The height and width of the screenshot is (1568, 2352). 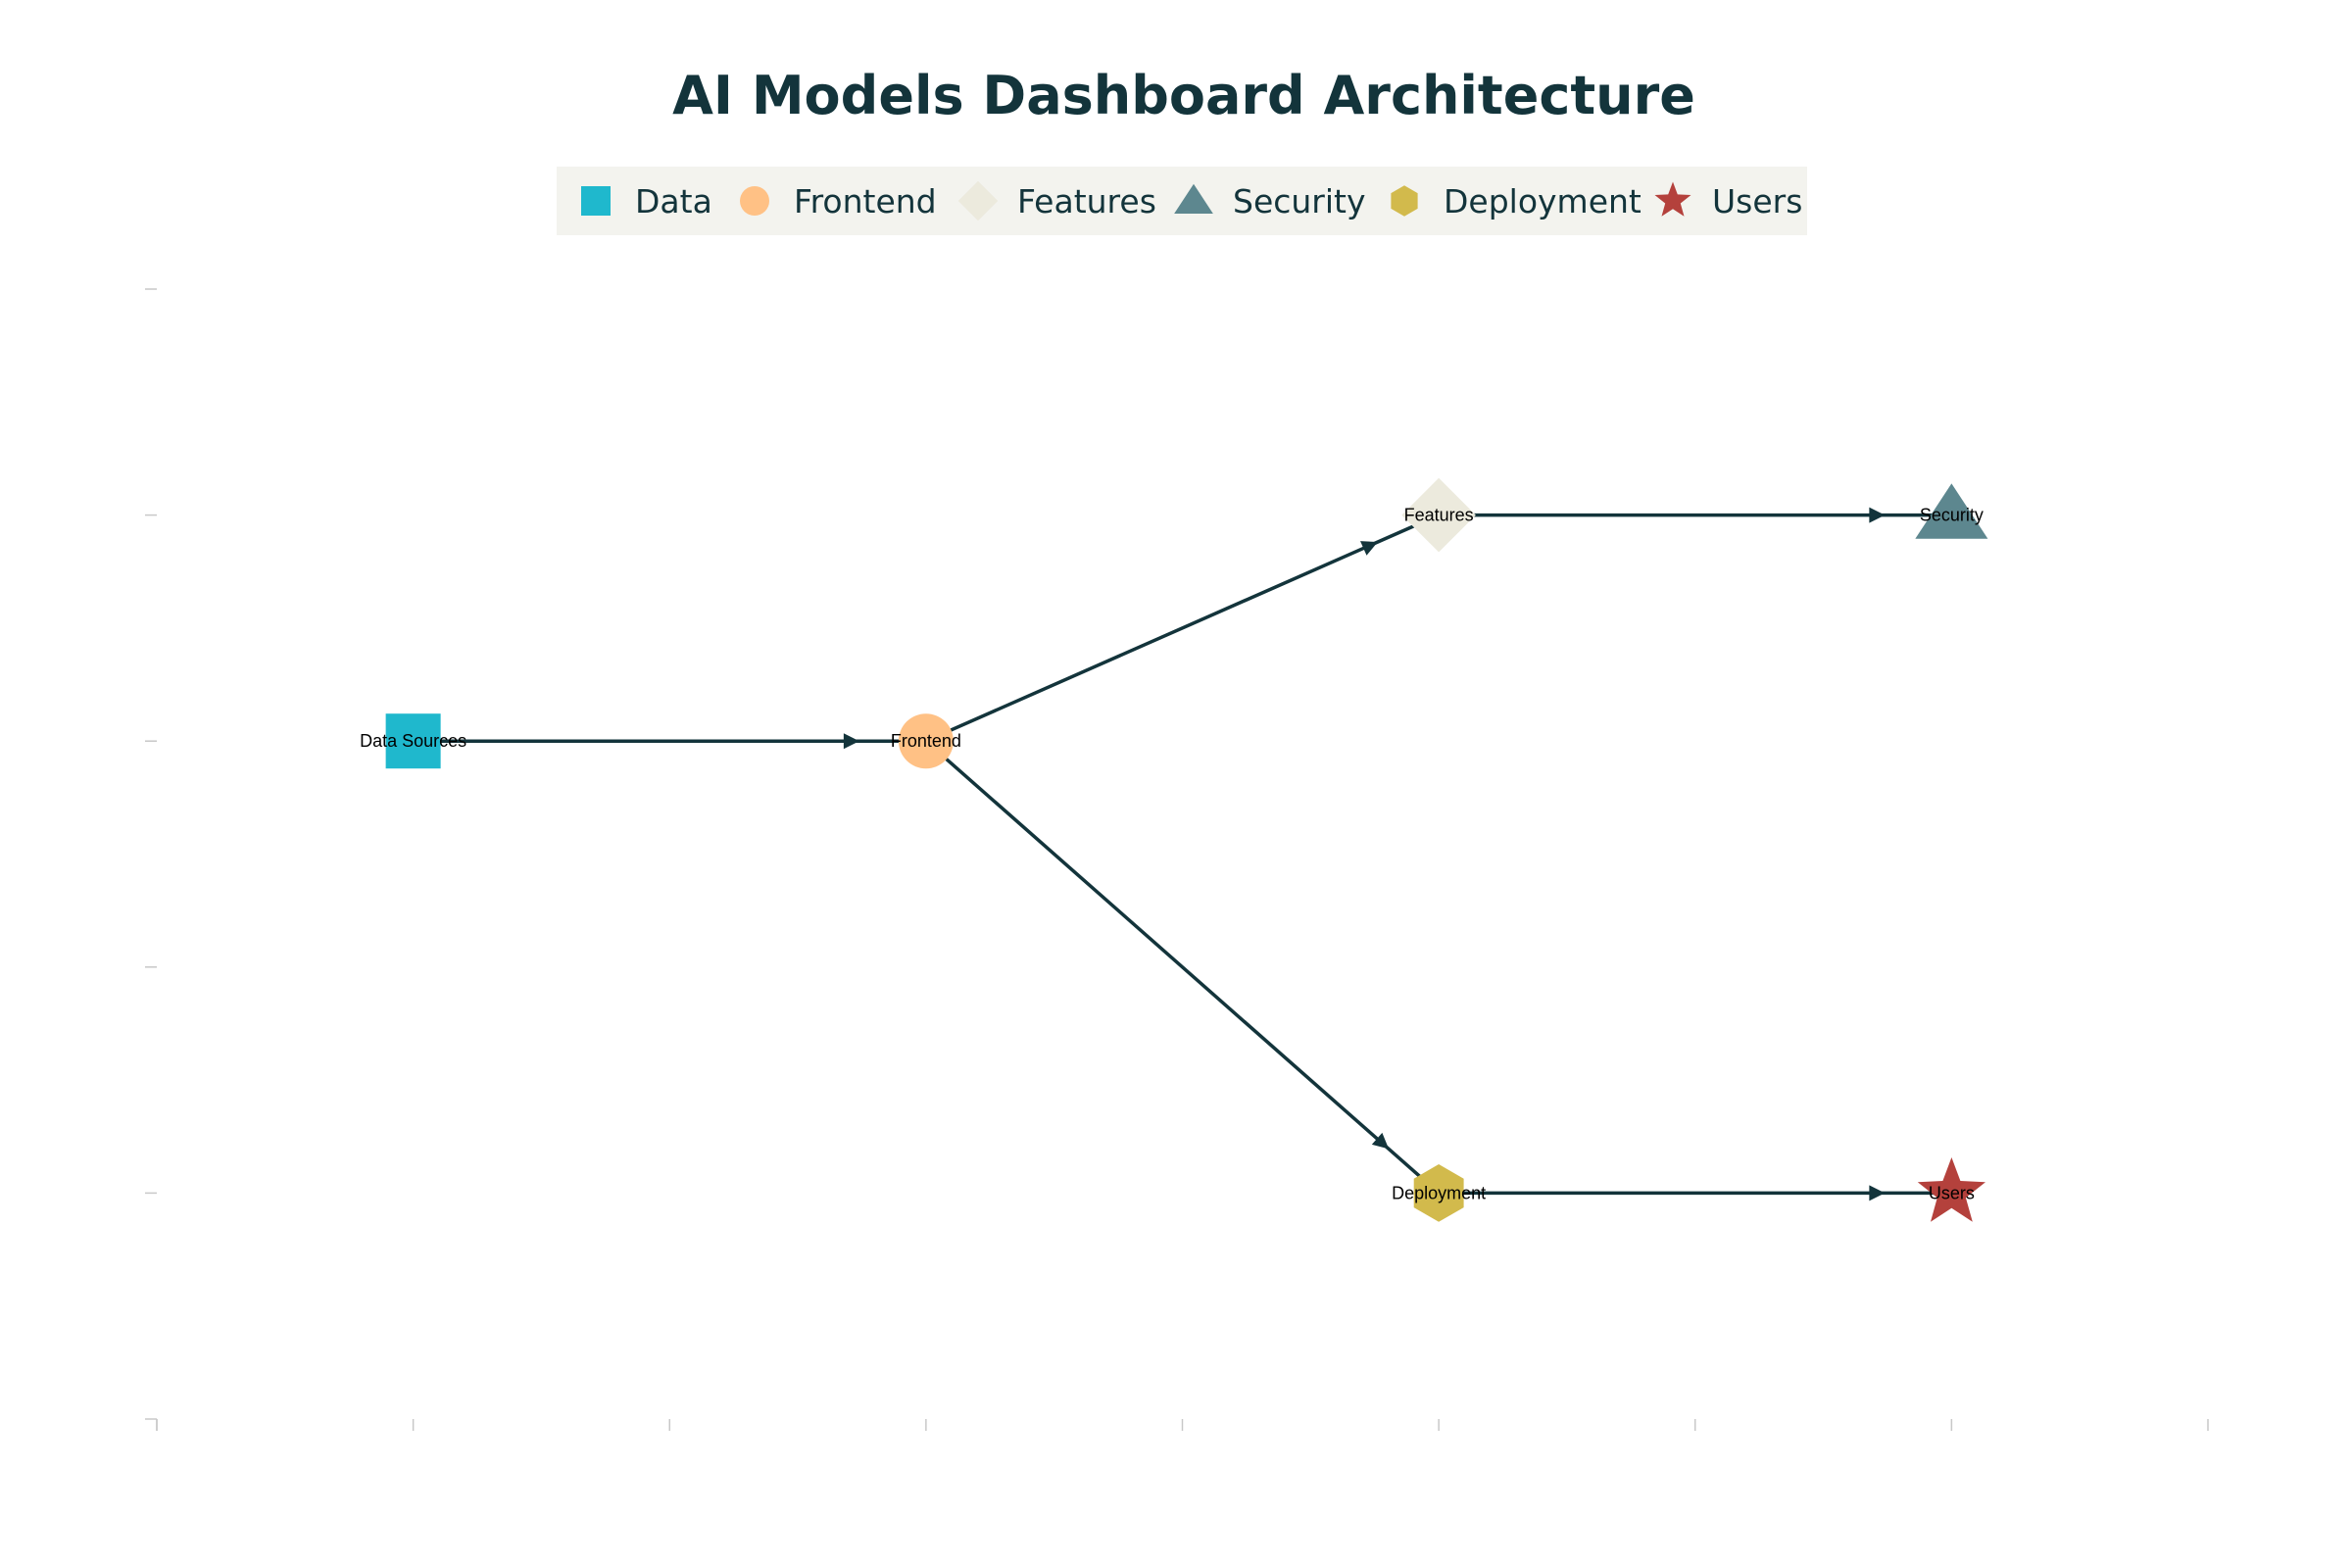 I want to click on legend-label-users: Users, so click(x=1757, y=201).